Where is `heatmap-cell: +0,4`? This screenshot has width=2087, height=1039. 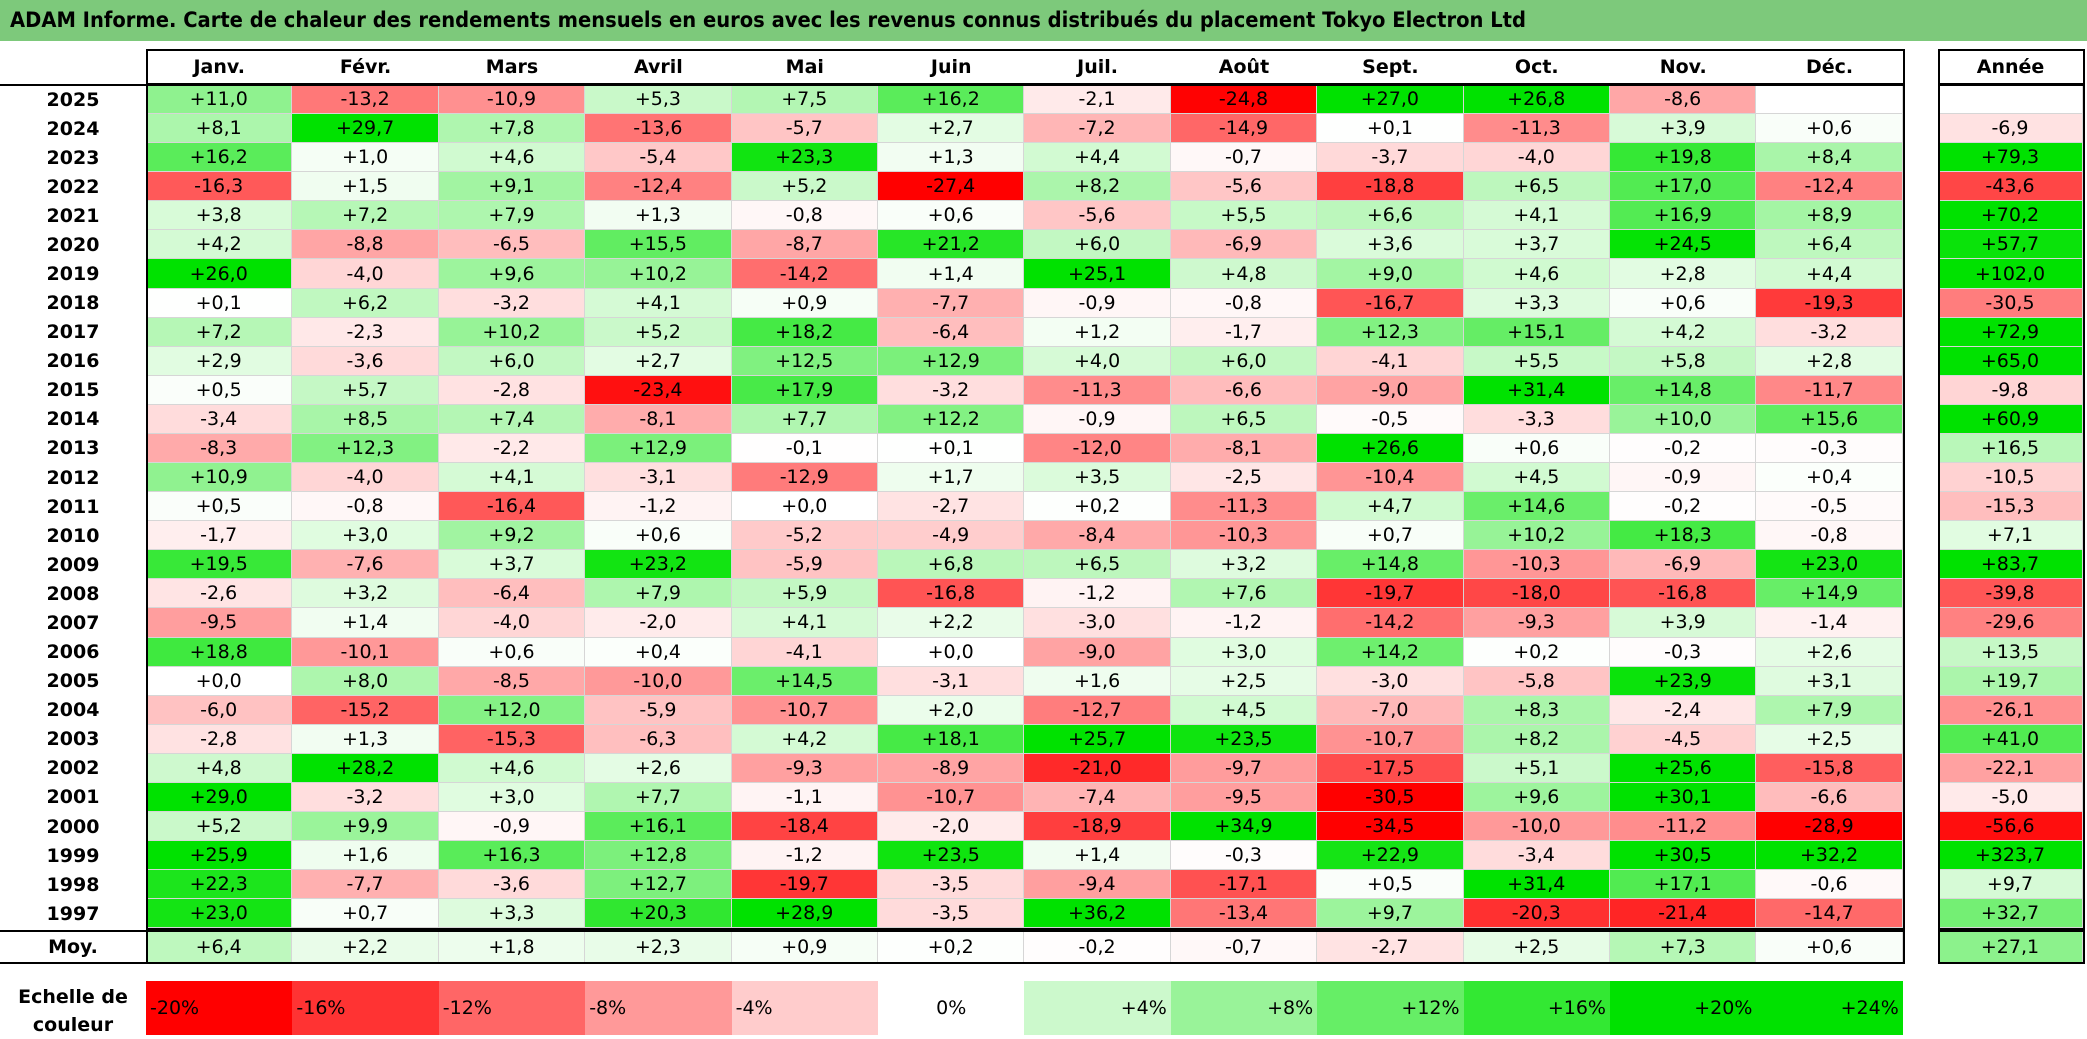
heatmap-cell: +0,4 is located at coordinates (1829, 478).